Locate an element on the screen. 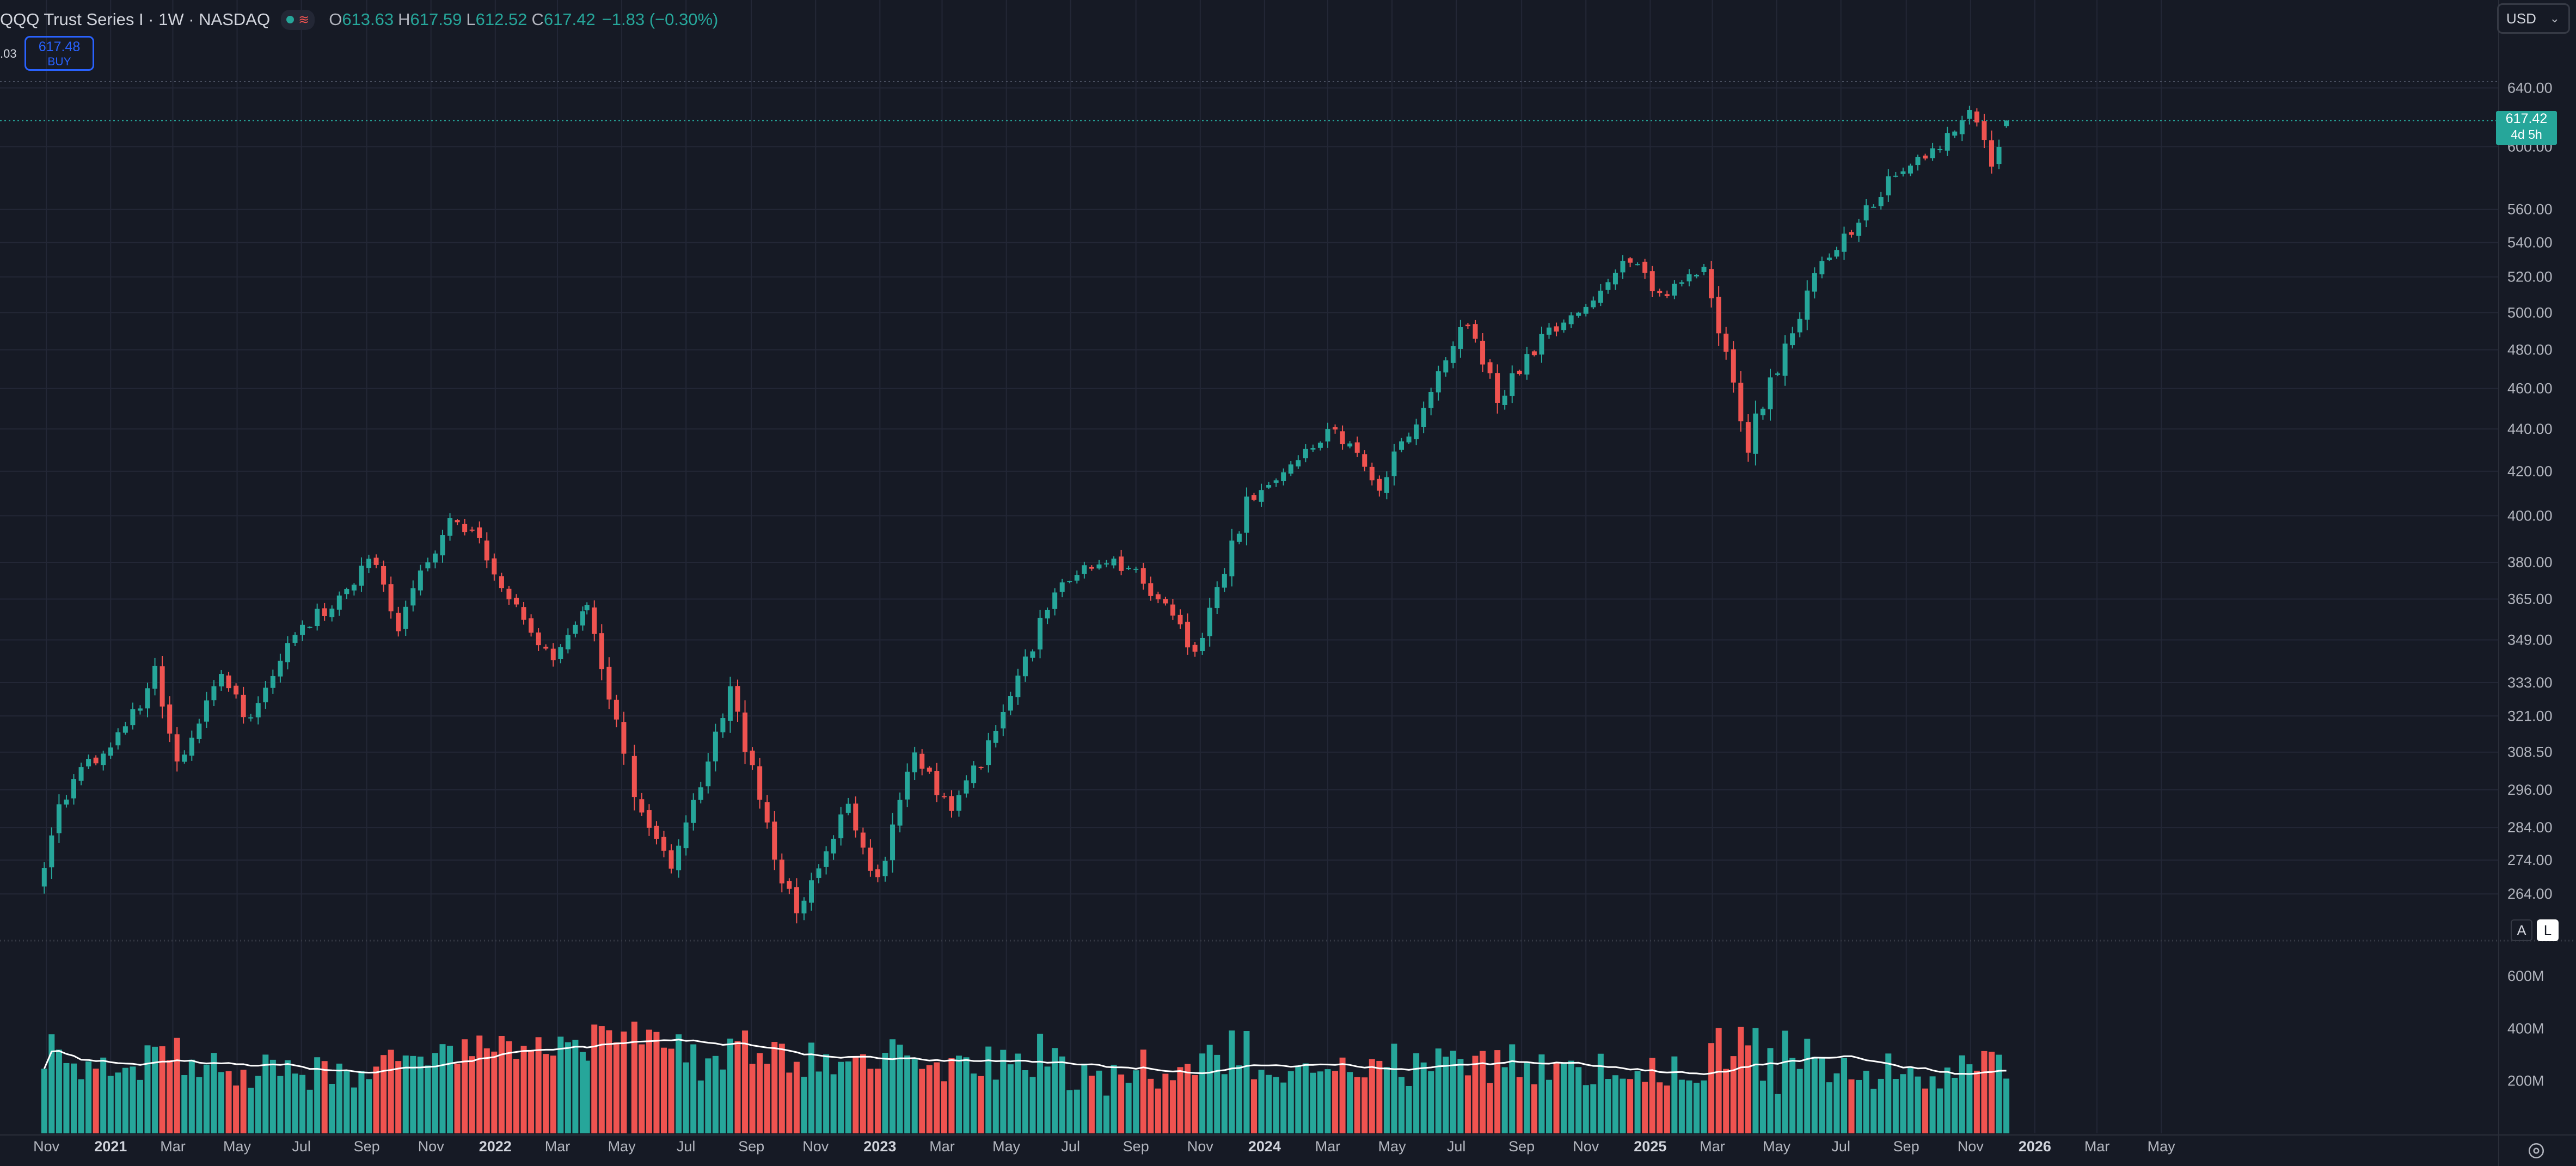  buy-label: BUY is located at coordinates (59, 62).